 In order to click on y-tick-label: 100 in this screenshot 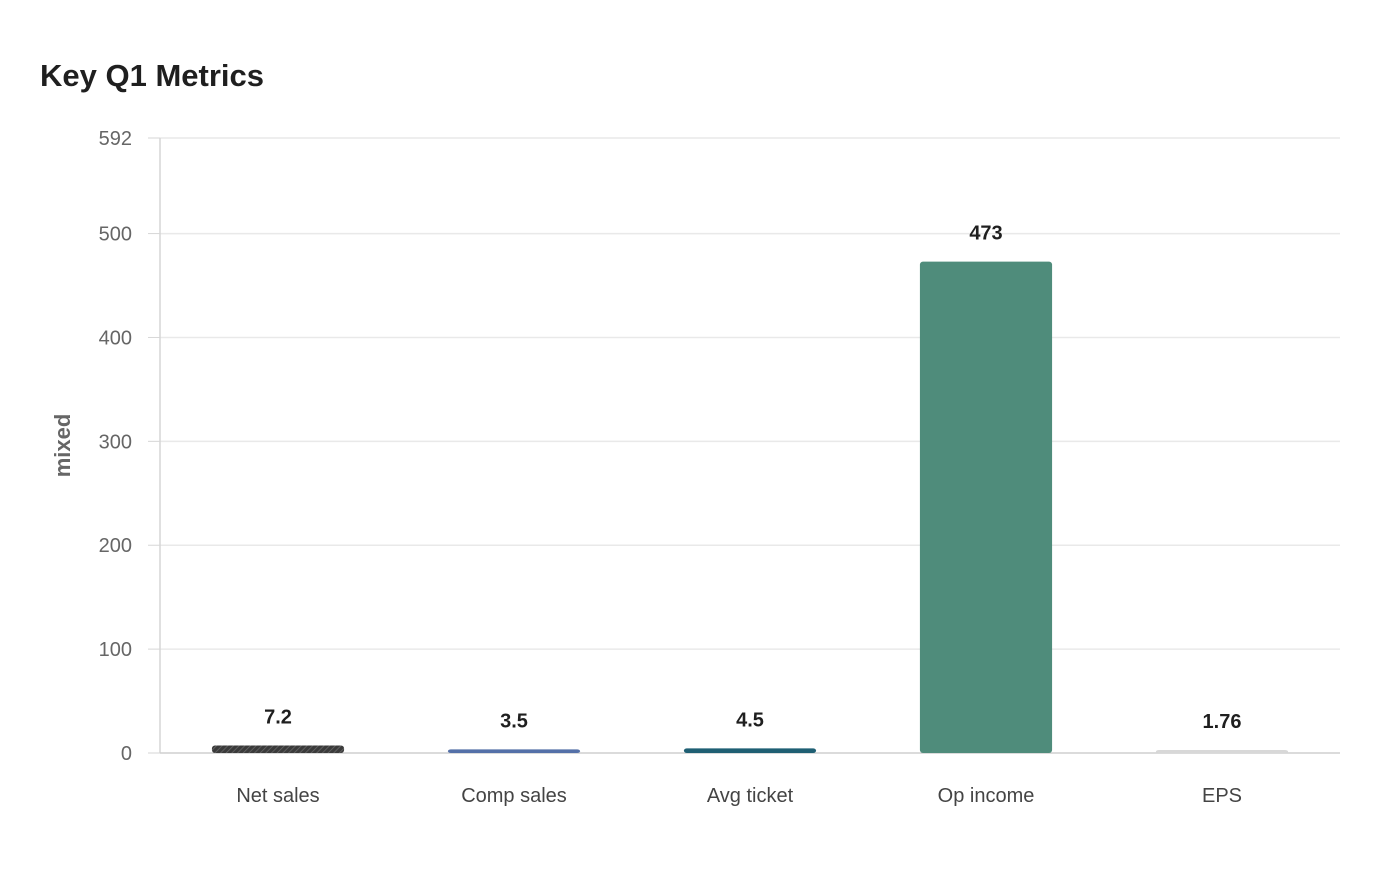, I will do `click(115, 650)`.